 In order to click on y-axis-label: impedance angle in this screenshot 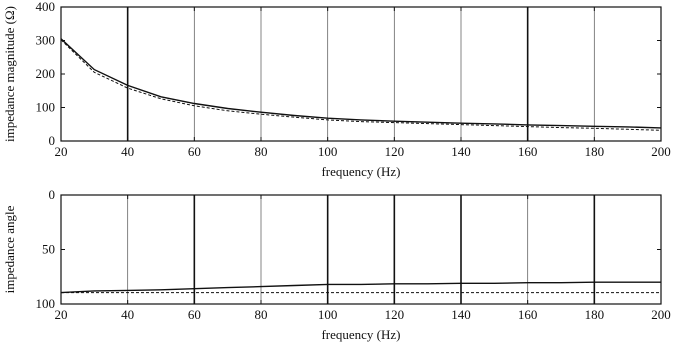, I will do `click(9, 249)`.